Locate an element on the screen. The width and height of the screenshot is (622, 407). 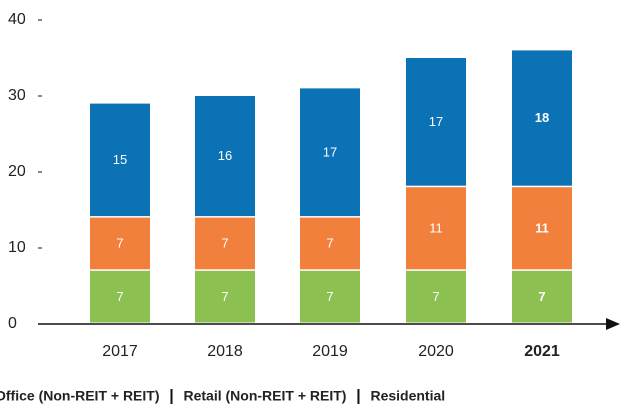
data-label: 15 is located at coordinates (120, 159).